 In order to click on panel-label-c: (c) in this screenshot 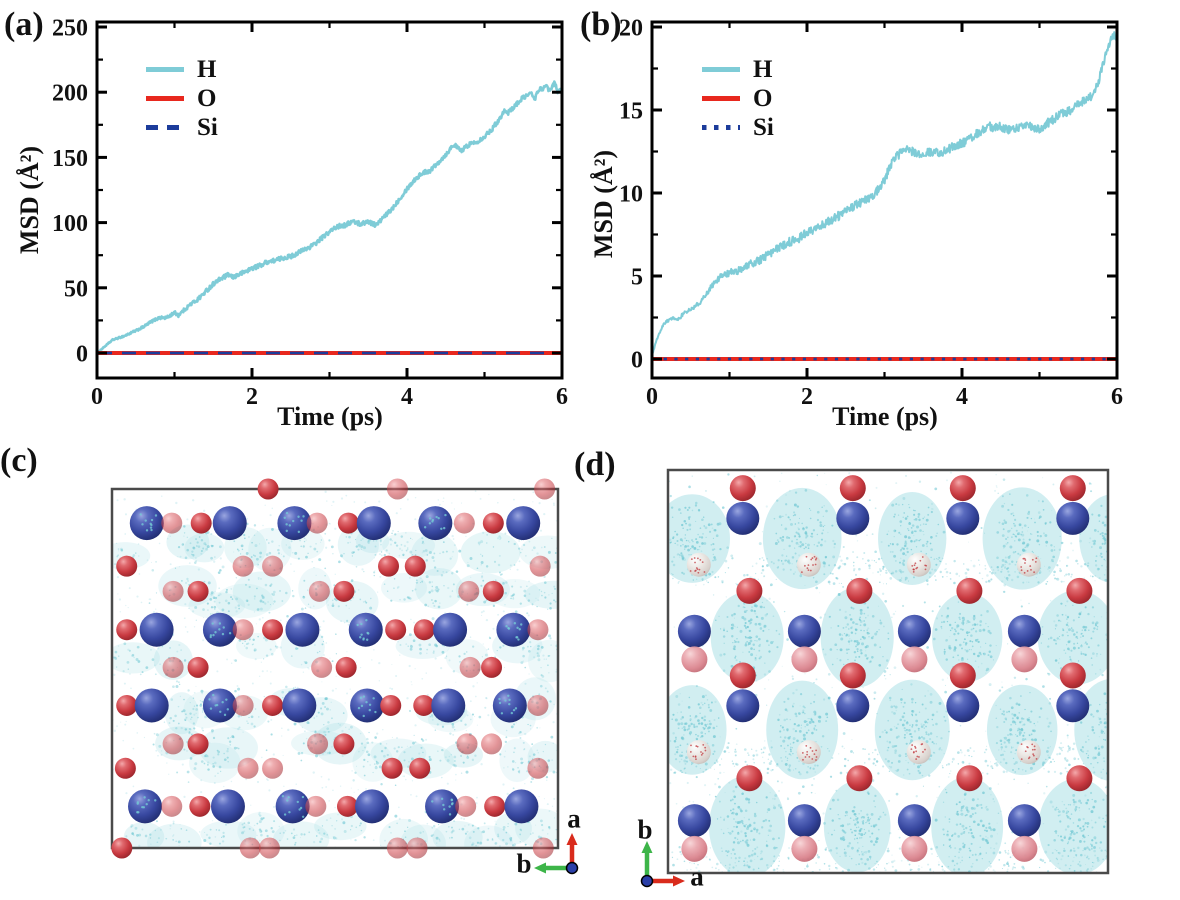, I will do `click(19, 460)`.